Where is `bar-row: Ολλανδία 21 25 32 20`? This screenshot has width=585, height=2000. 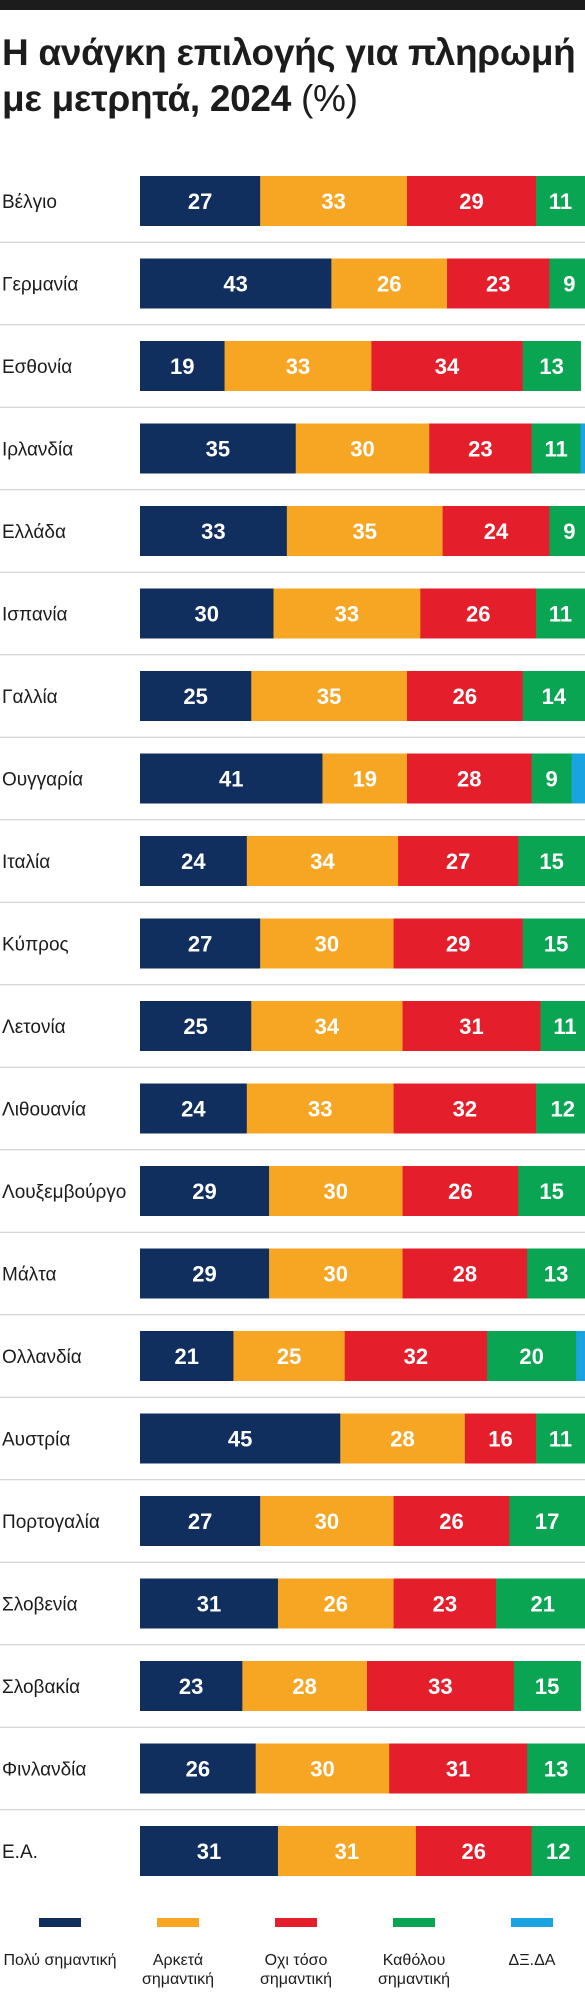
bar-row: Ολλανδία 21 25 32 20 is located at coordinates (292, 1364).